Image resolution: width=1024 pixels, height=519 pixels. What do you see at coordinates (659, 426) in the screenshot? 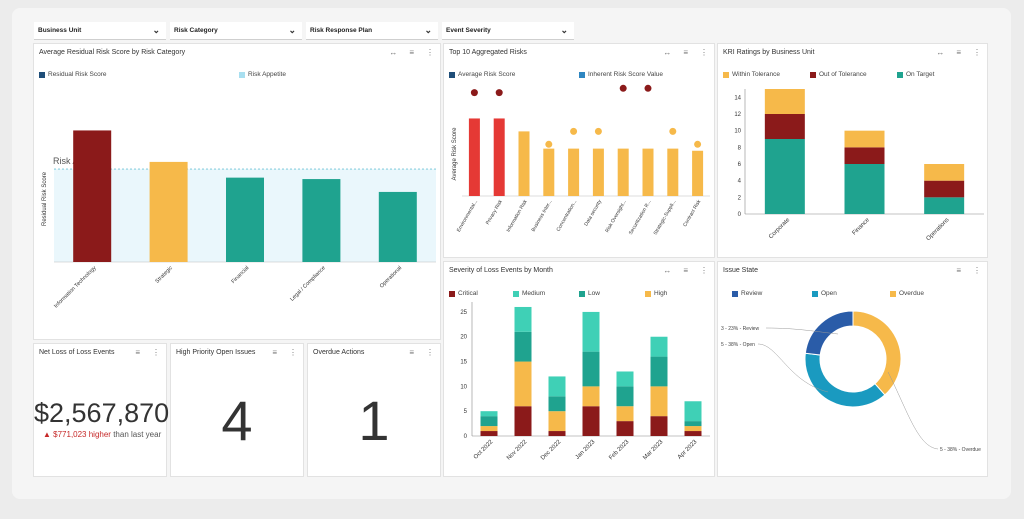
I see `bar-critical` at bounding box center [659, 426].